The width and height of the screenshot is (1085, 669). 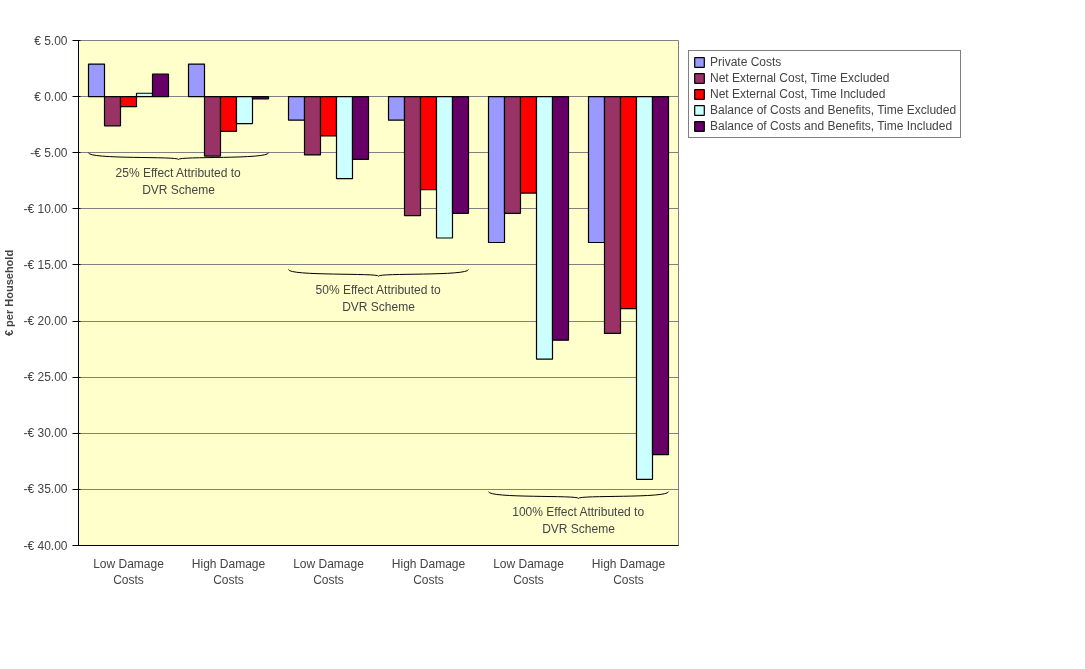 What do you see at coordinates (45, 208) in the screenshot?
I see `y-tick-label: -€ 10.00` at bounding box center [45, 208].